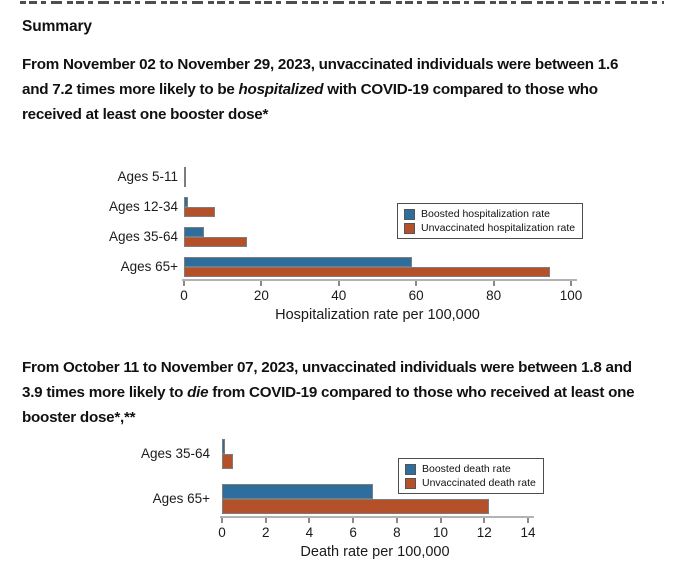 This screenshot has width=684, height=568. I want to click on legend-item-unvaccinated-hospitalization-rate: Unvaccinated hospitalization rate, so click(489, 228).